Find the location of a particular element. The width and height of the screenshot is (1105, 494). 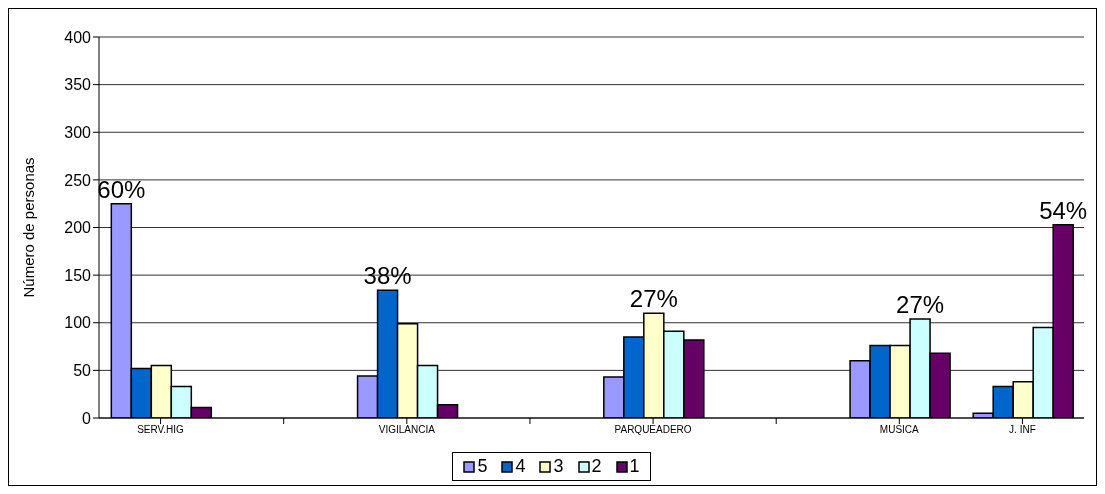

y-tick-label: 400 is located at coordinates (78, 37).